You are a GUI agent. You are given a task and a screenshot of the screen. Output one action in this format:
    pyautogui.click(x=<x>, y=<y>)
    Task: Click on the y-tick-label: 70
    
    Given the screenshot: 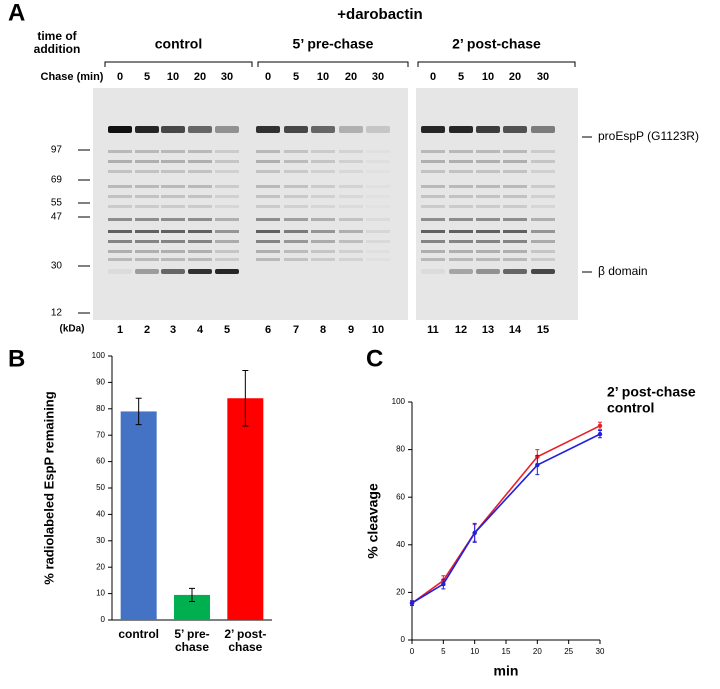 What is the action you would take?
    pyautogui.click(x=100, y=434)
    